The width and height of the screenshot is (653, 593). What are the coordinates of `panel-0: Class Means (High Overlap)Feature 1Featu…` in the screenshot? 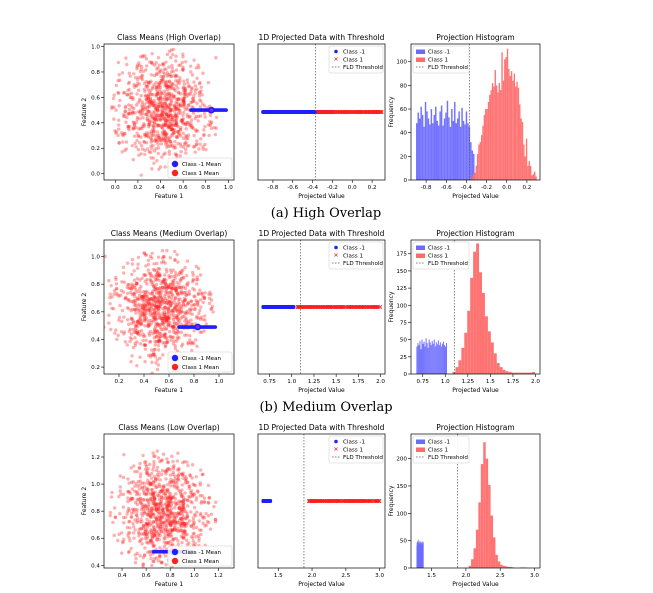 It's located at (158, 116).